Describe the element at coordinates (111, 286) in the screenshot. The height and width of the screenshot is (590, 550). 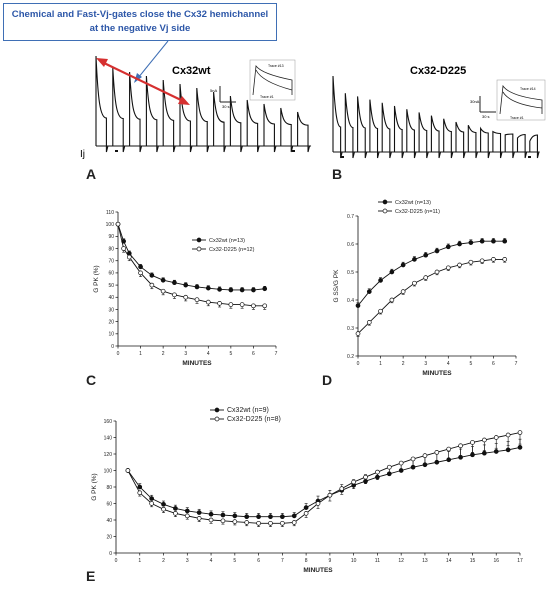
I see `y-tick-label-C: 50` at that location.